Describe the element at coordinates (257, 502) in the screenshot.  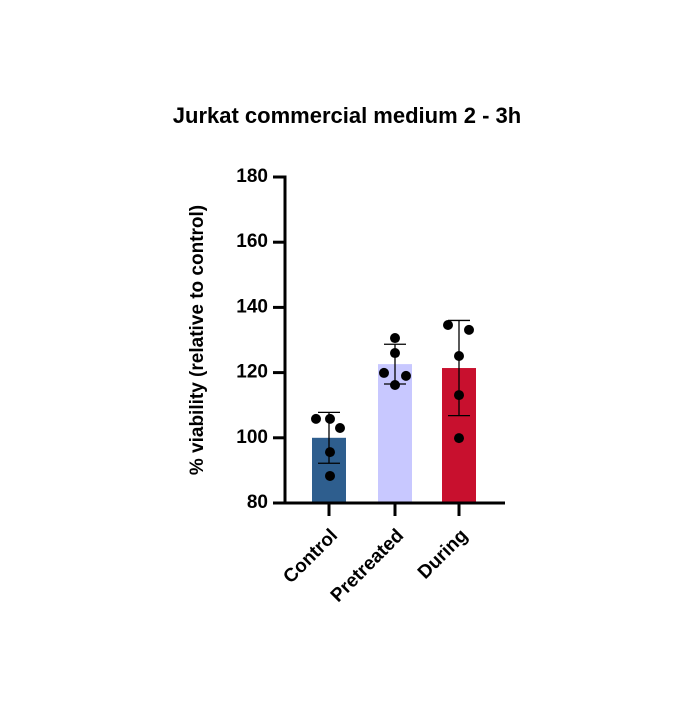
I see `y-tick-label: 80` at that location.